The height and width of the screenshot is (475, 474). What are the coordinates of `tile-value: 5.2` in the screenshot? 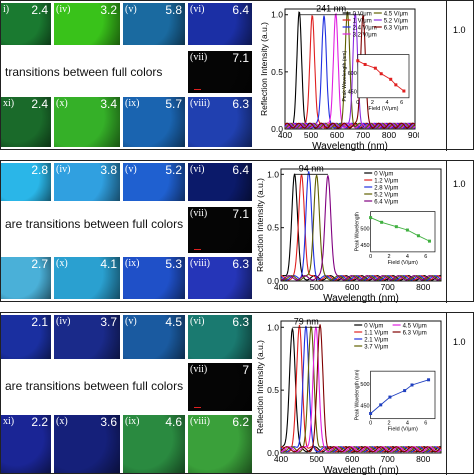 It's located at (173, 170).